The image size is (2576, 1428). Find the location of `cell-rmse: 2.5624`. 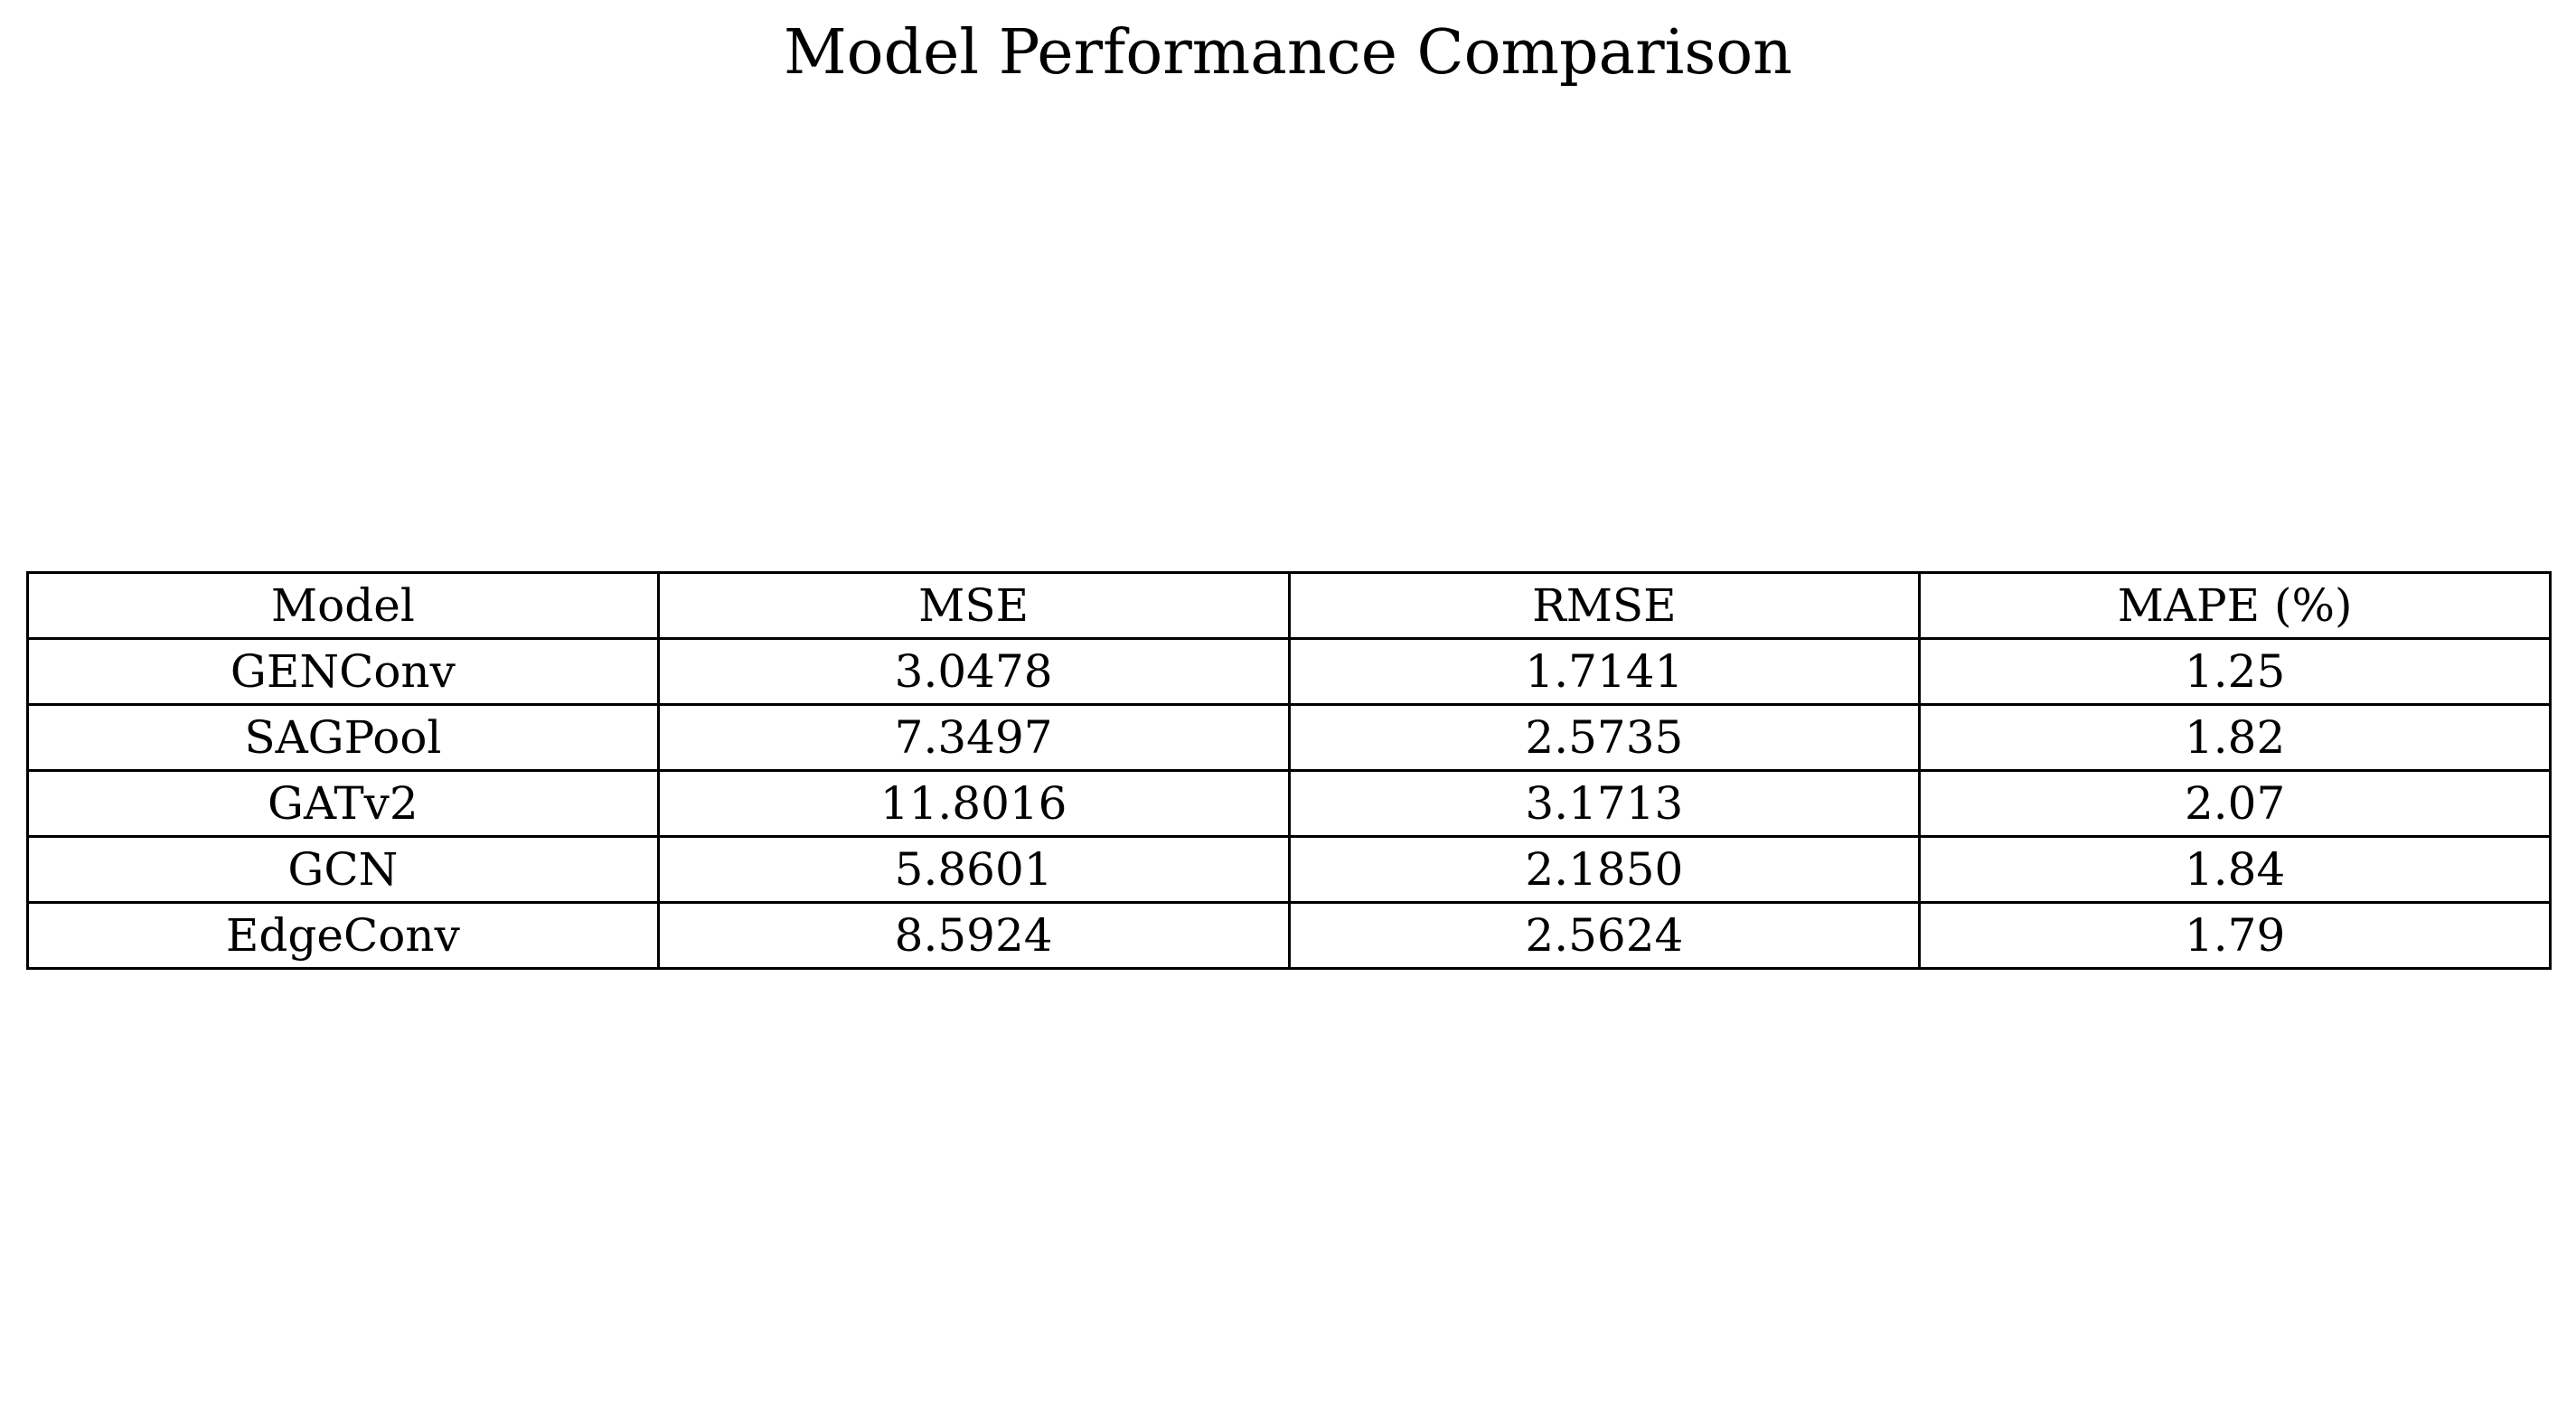

cell-rmse: 2.5624 is located at coordinates (1605, 935).